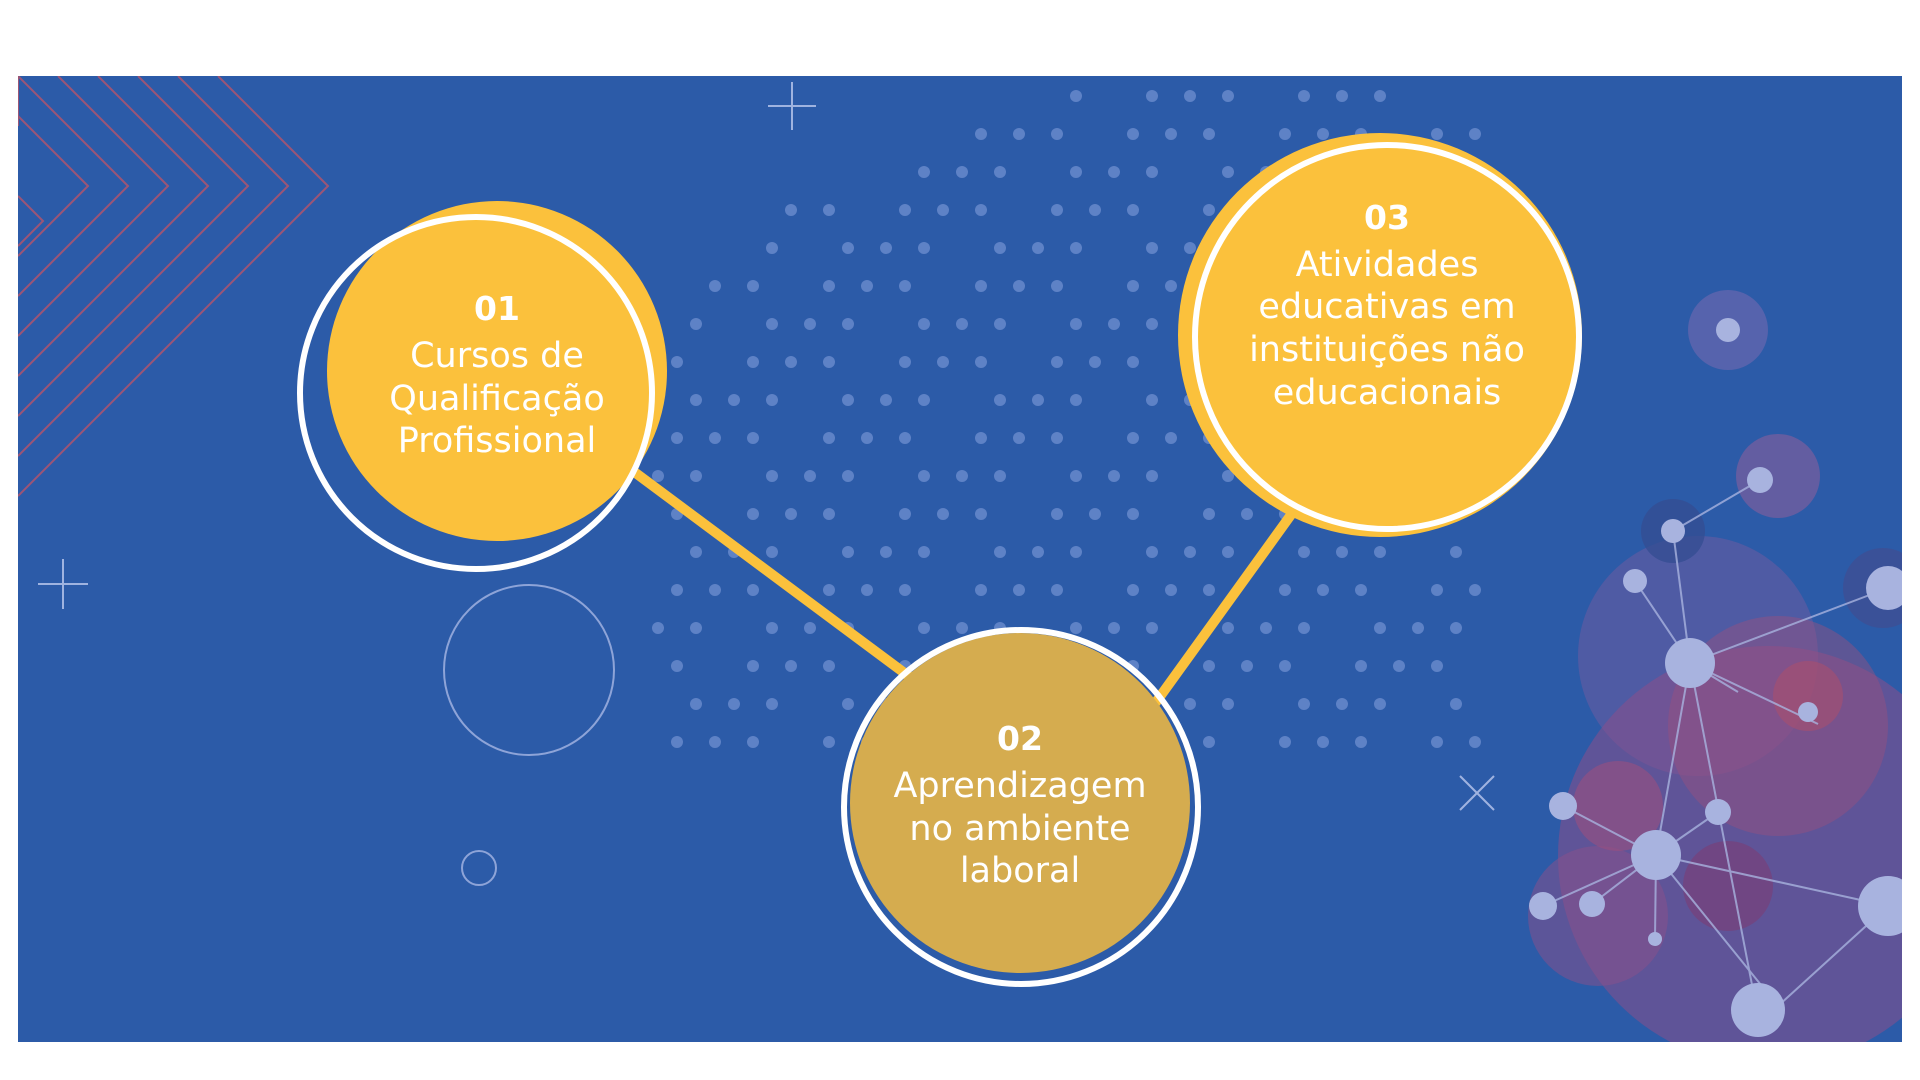 Image resolution: width=1920 pixels, height=1080 pixels. I want to click on outline-circle-small, so click(479, 868).